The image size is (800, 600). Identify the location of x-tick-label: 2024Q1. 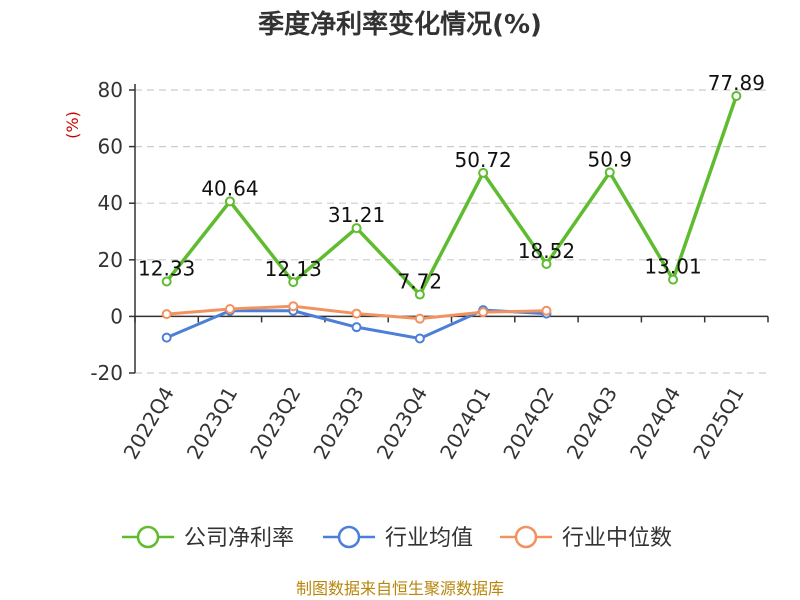
(465, 423).